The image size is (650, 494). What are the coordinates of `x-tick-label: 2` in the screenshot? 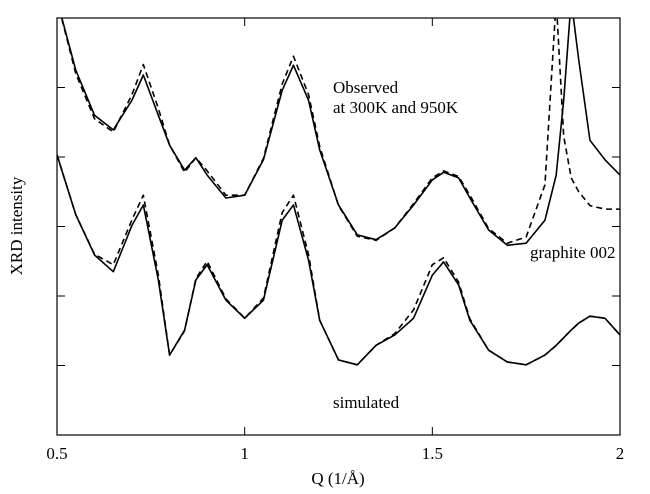 It's located at (620, 453).